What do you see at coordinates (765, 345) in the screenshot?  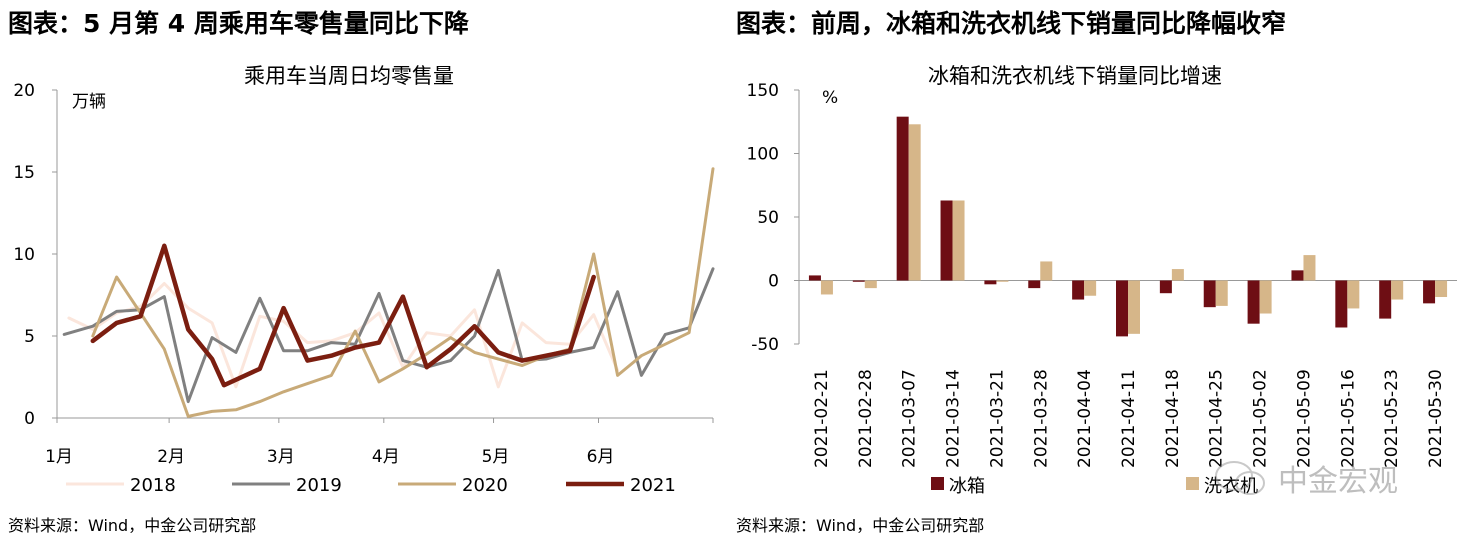 I see `right-y-tick-label: -50` at bounding box center [765, 345].